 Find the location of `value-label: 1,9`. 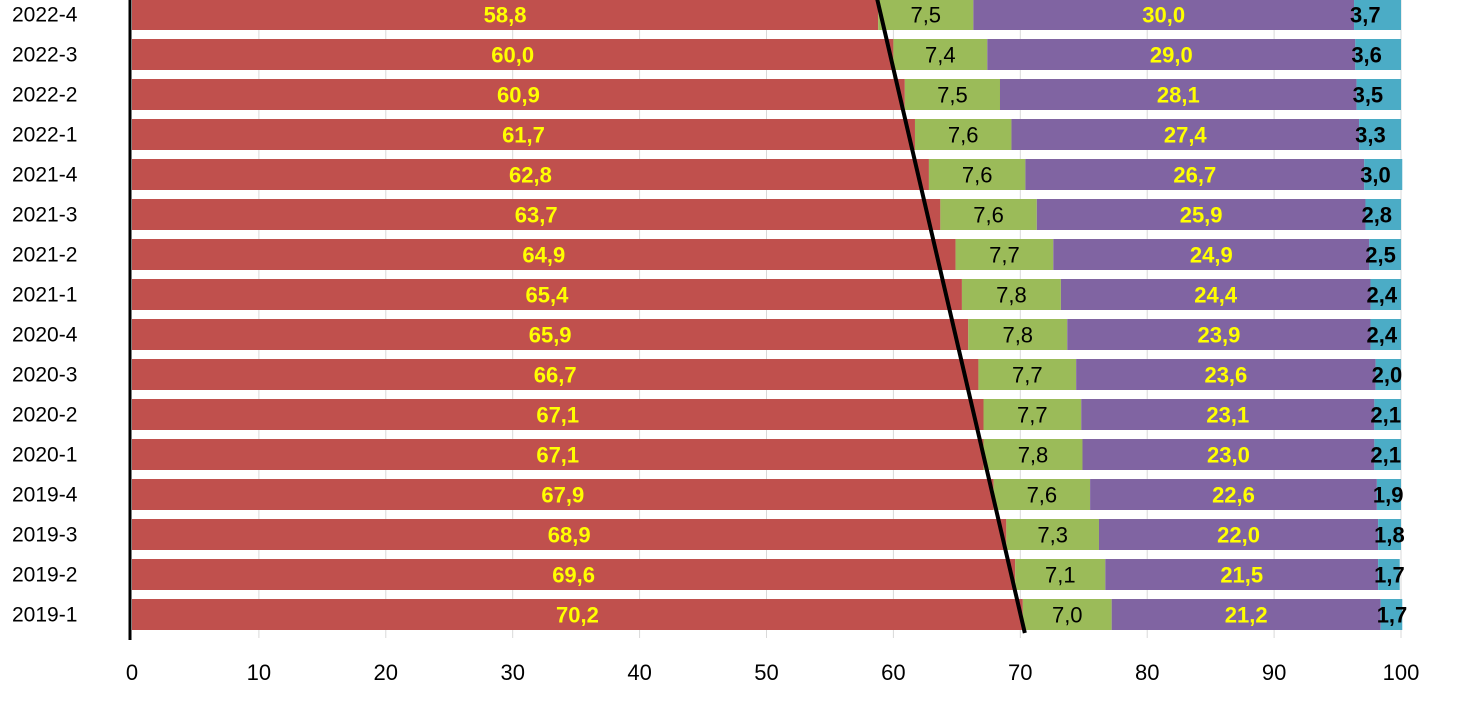

value-label: 1,9 is located at coordinates (1388, 495).